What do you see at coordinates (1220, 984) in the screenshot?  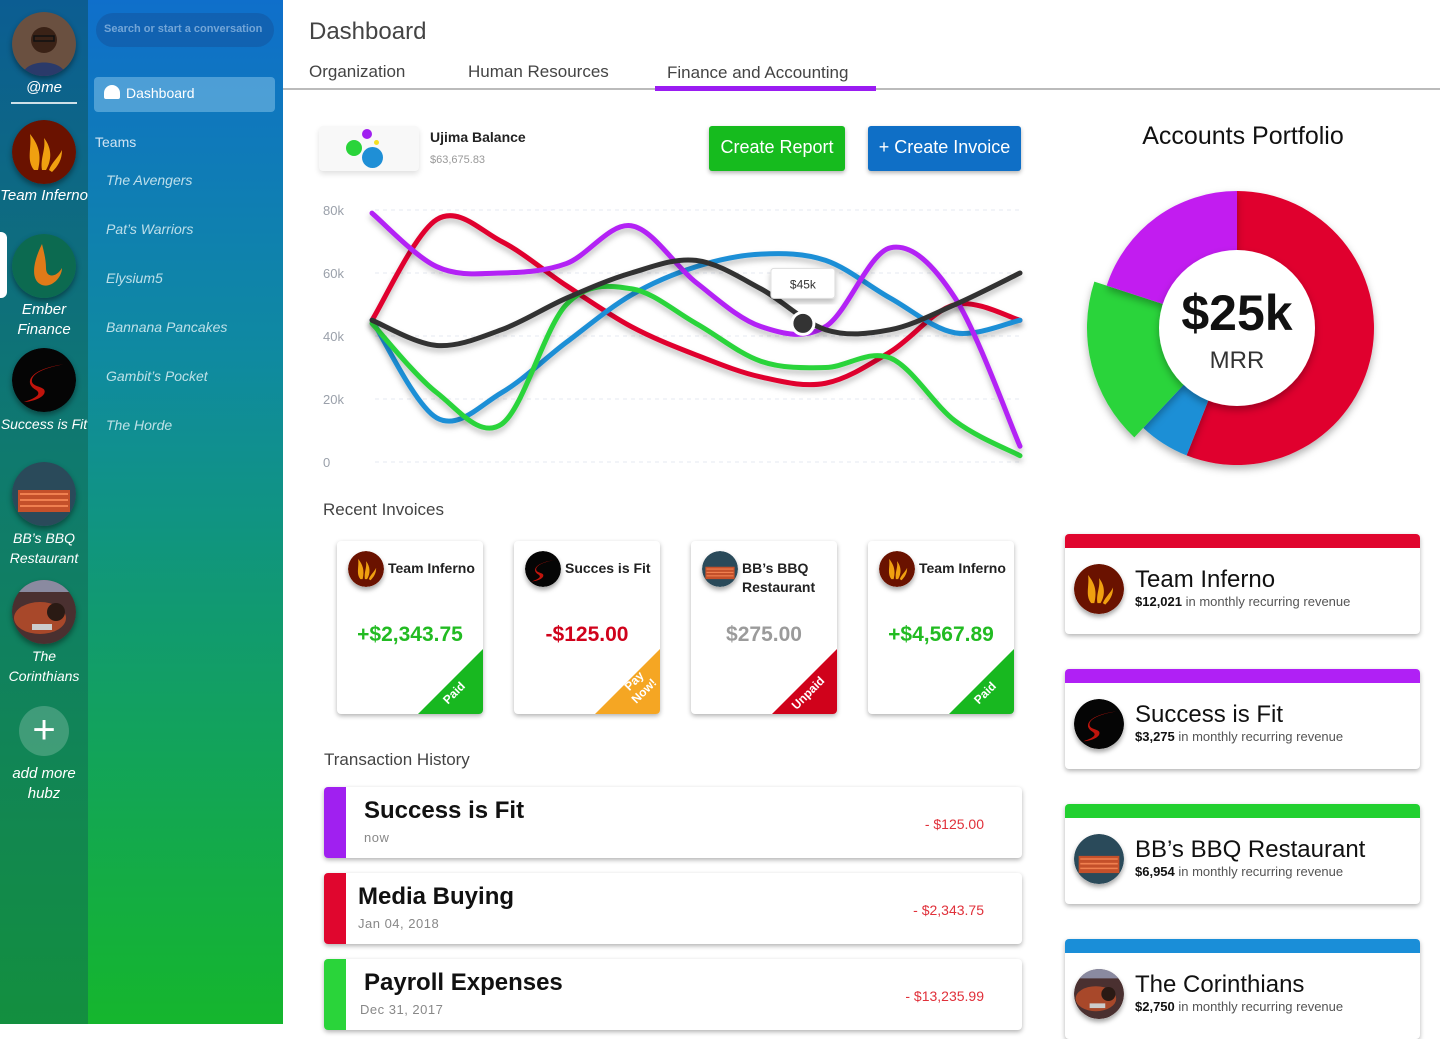 I see `account-name: The Corinthians` at bounding box center [1220, 984].